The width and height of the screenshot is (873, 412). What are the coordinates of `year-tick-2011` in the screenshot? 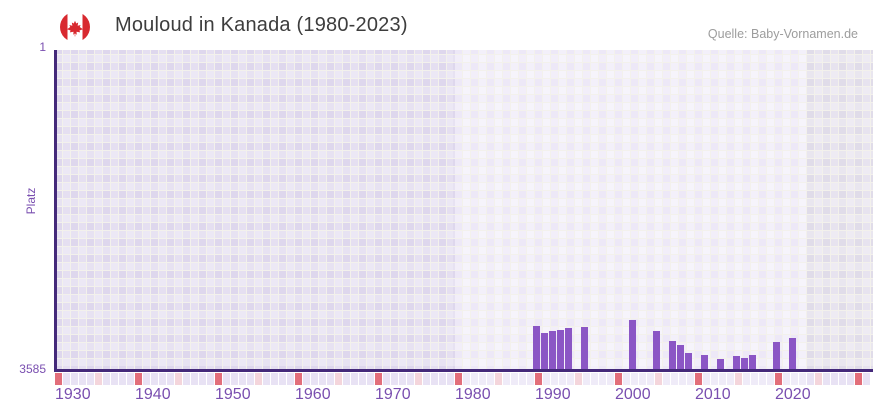 It's located at (706, 379).